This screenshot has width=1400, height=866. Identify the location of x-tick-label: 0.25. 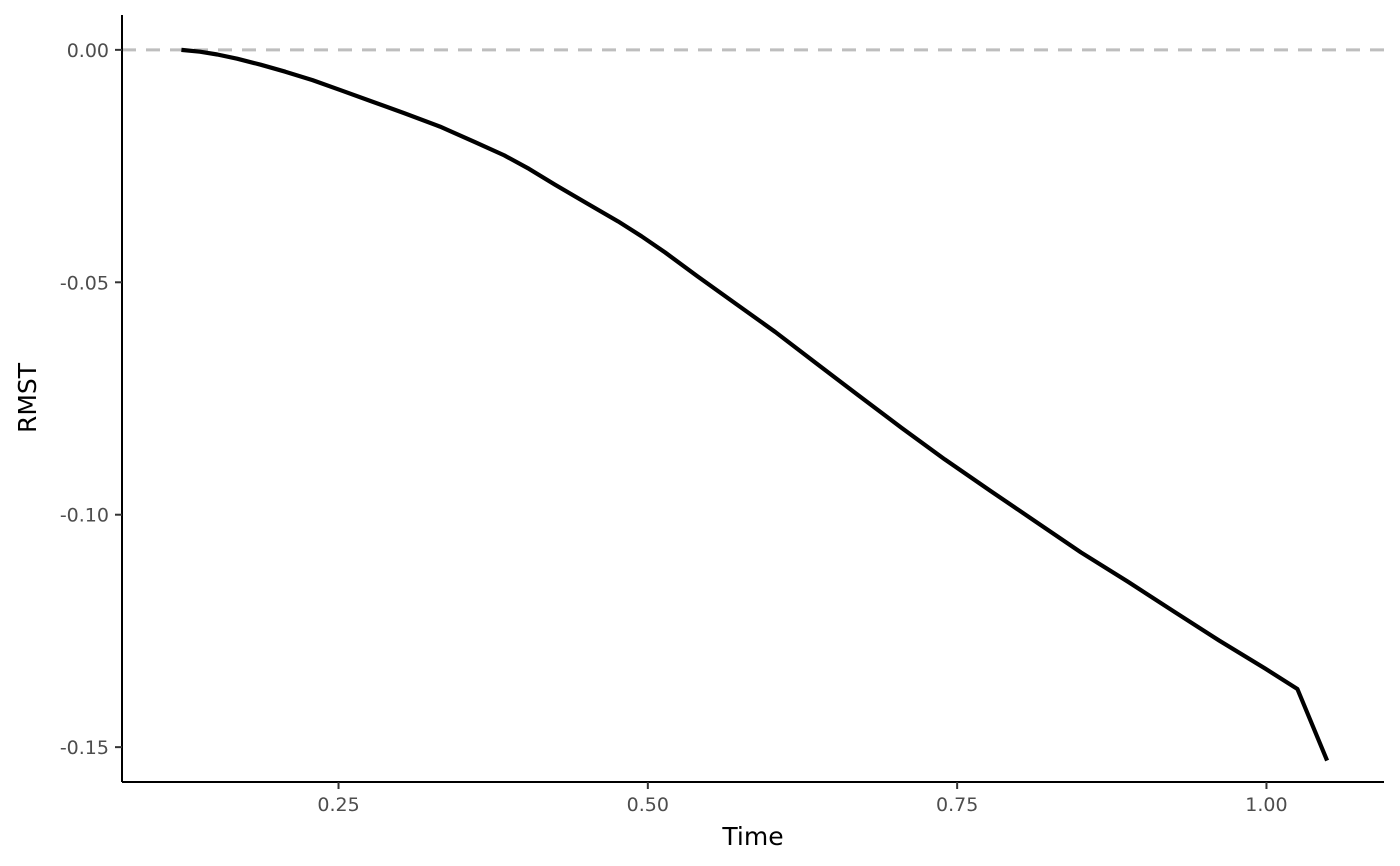
(338, 805).